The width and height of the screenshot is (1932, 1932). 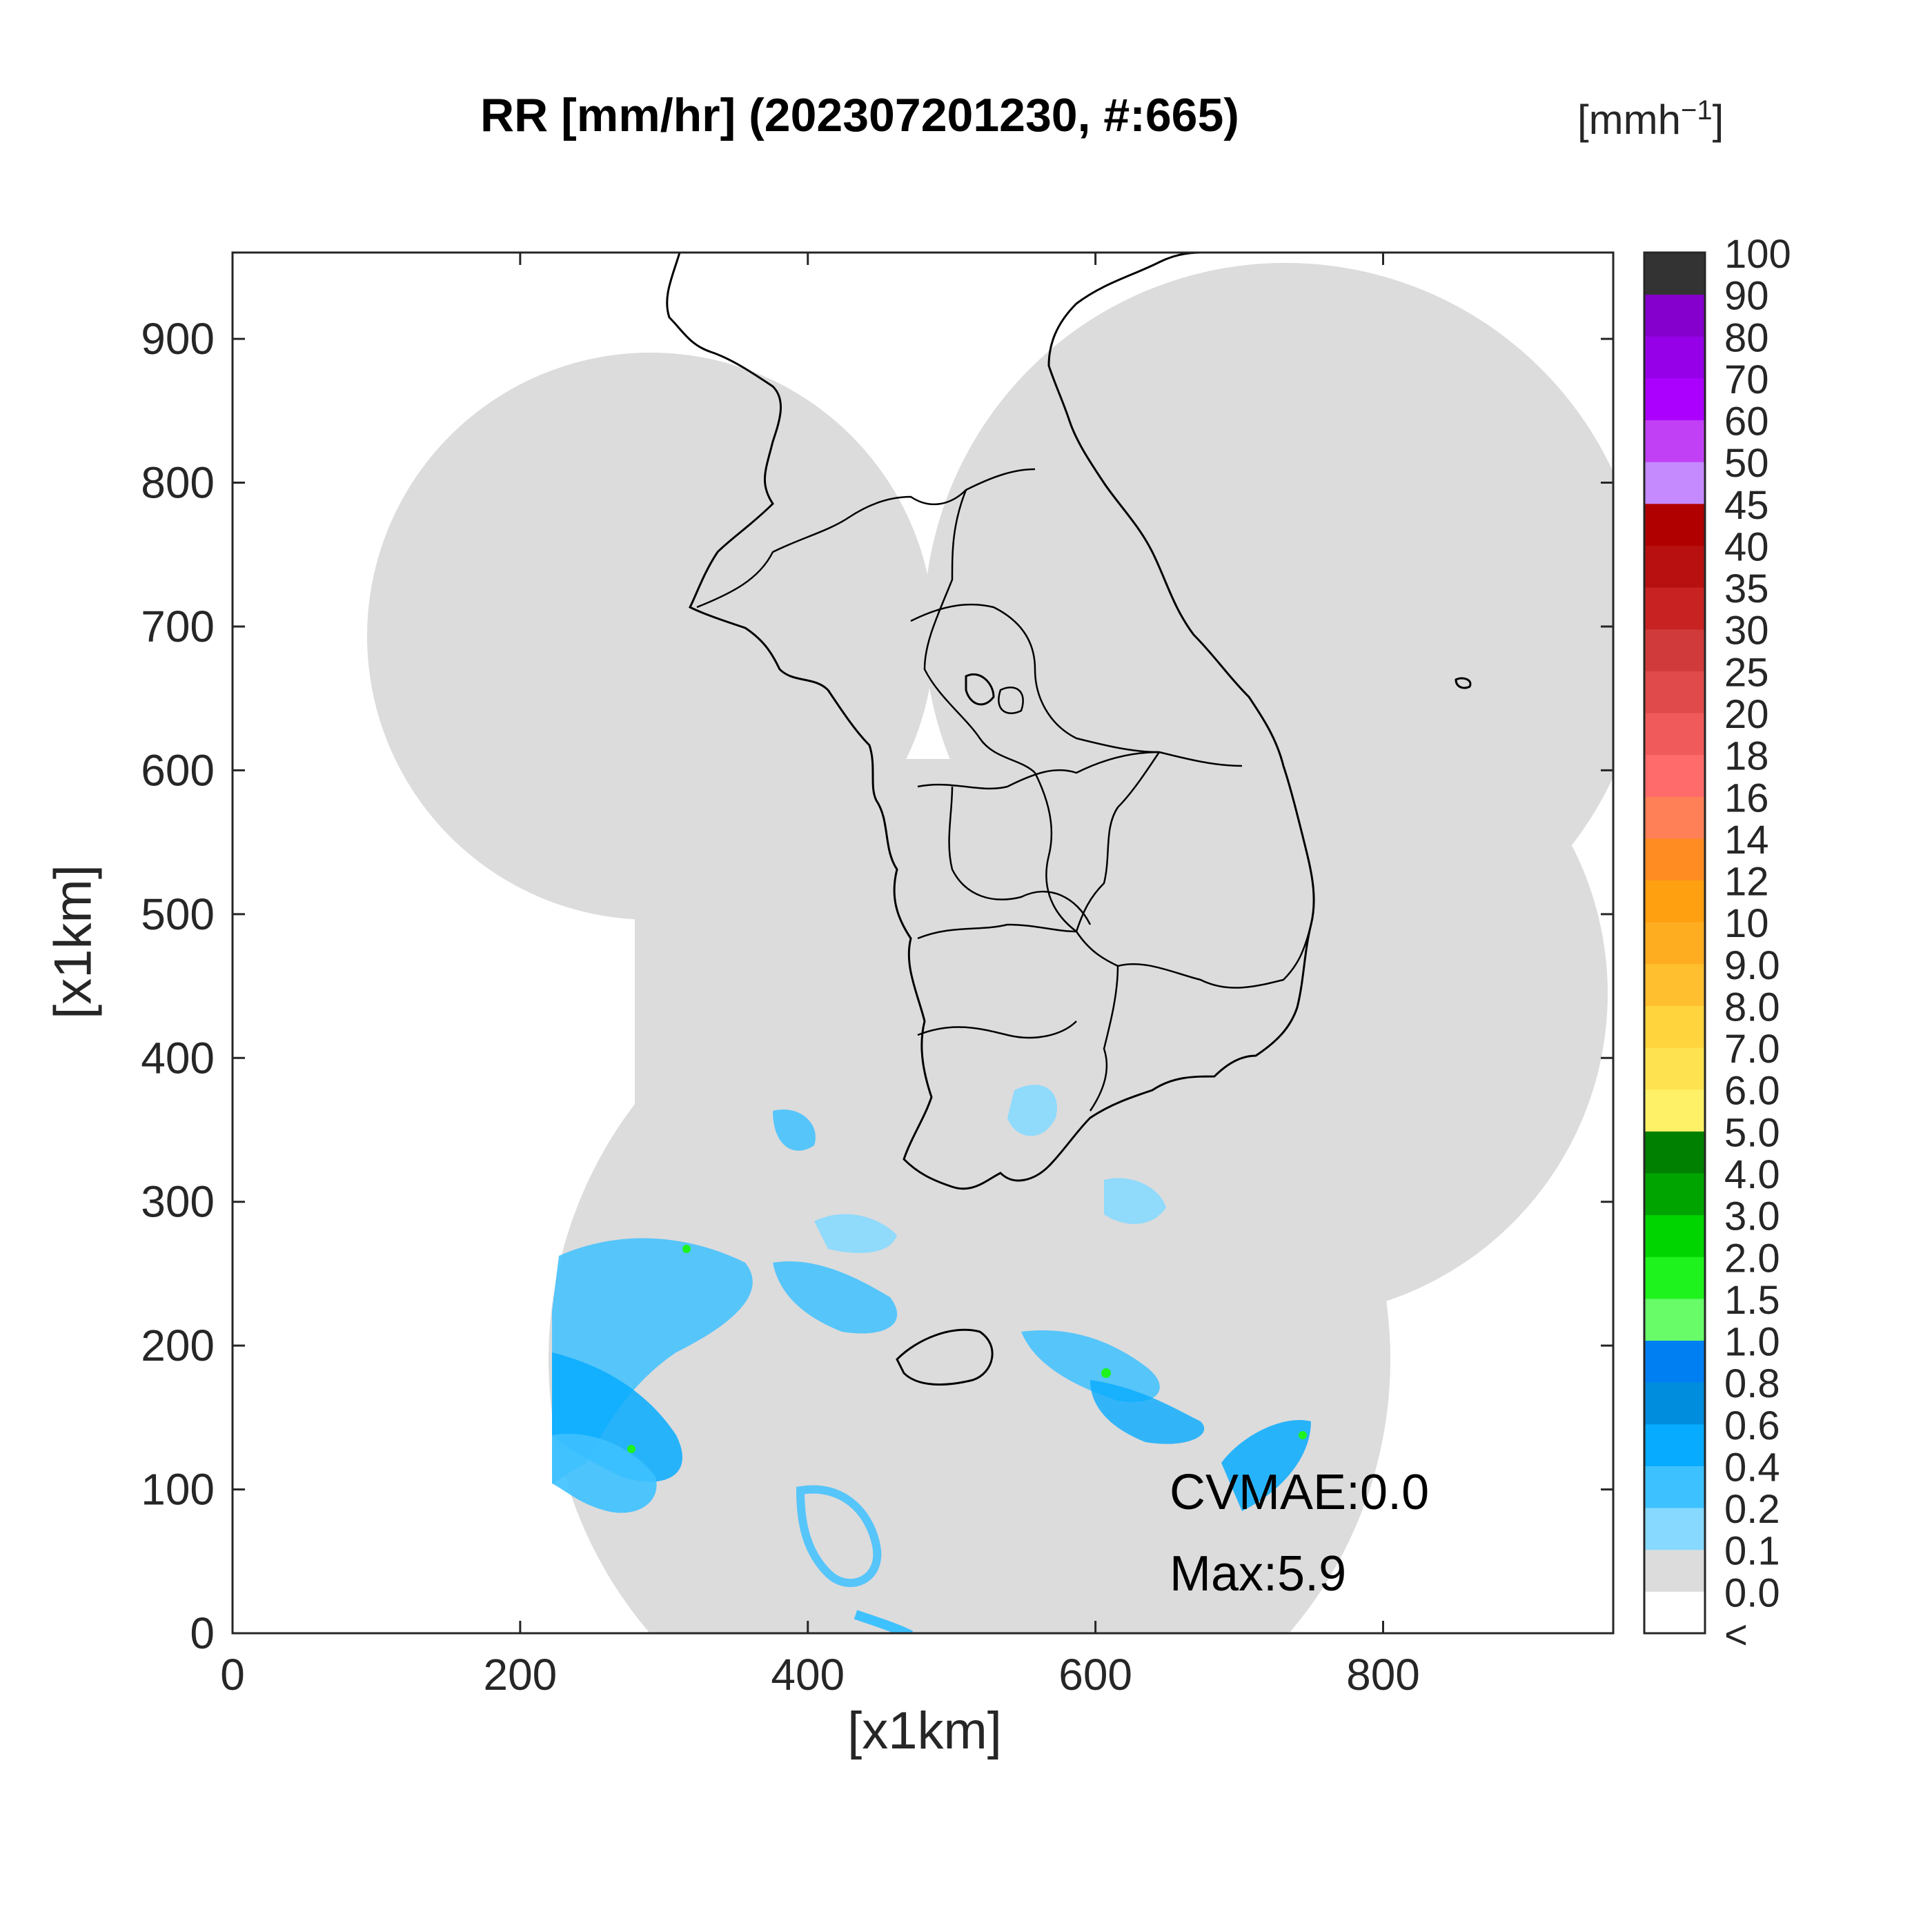 I want to click on precipitation-echoes, so click(x=931, y=1359).